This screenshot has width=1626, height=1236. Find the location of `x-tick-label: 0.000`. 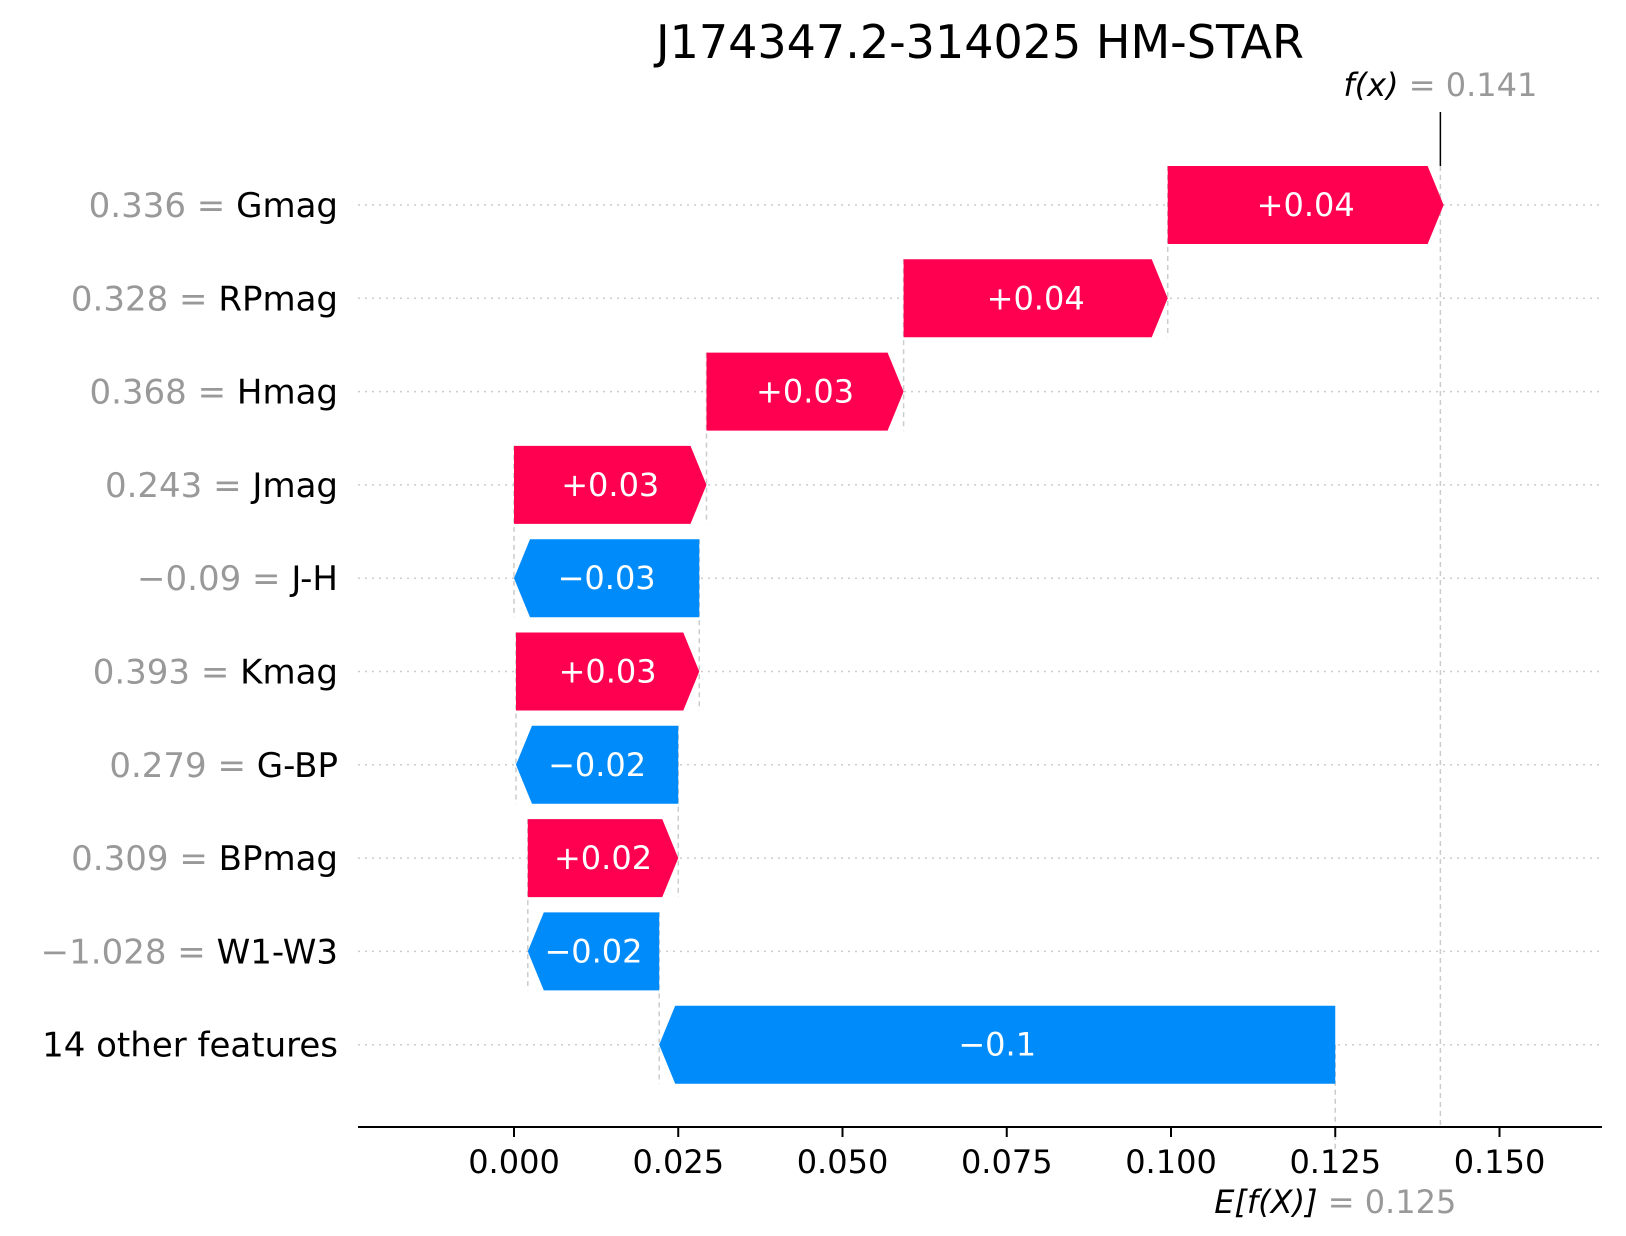

x-tick-label: 0.000 is located at coordinates (514, 1162).